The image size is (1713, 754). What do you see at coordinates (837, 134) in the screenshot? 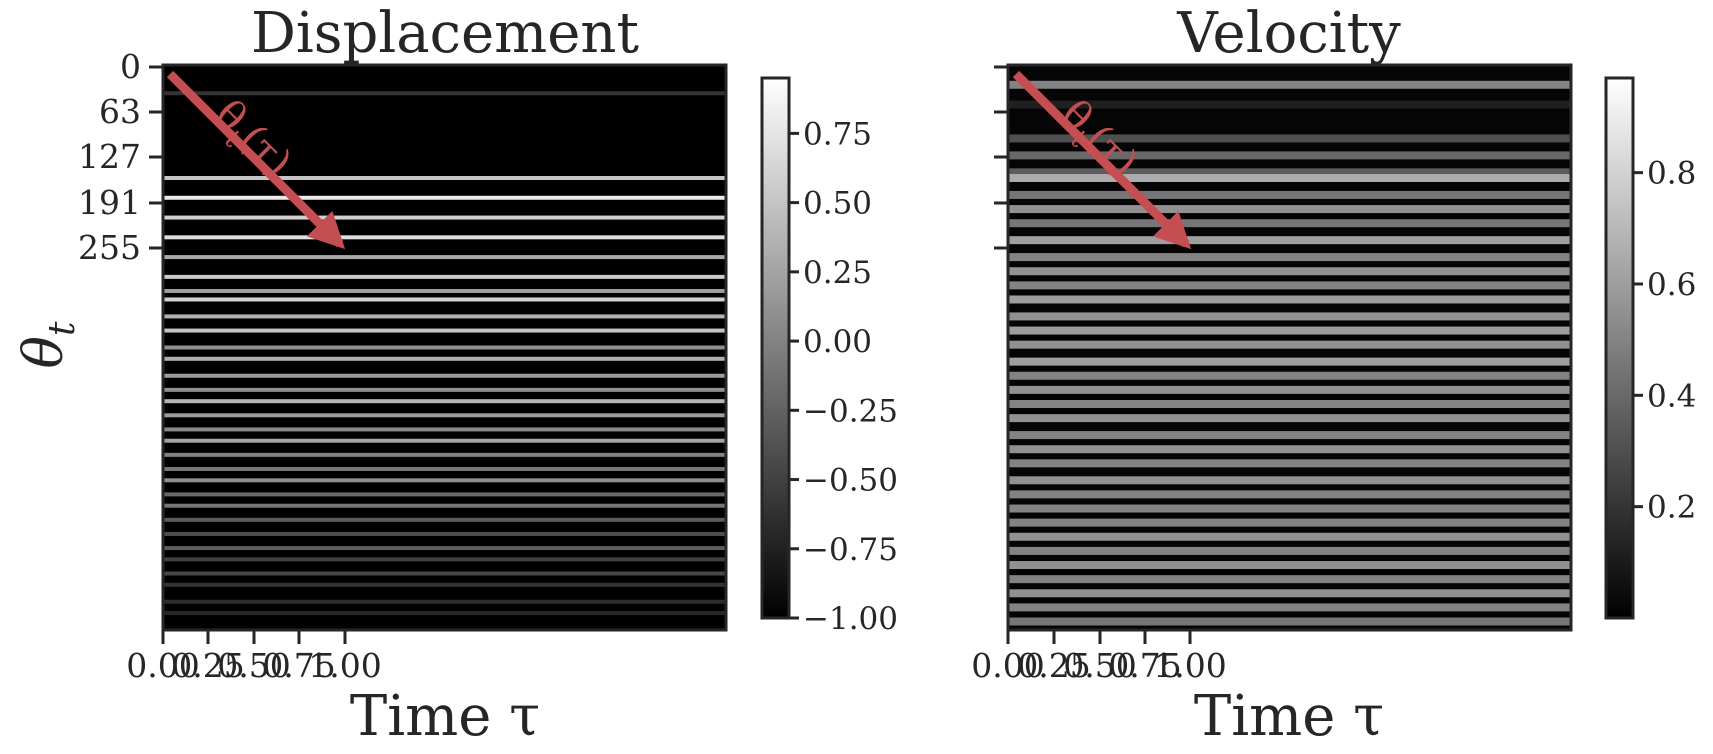
I see `colorbar-tick-label: 0.75` at bounding box center [837, 134].